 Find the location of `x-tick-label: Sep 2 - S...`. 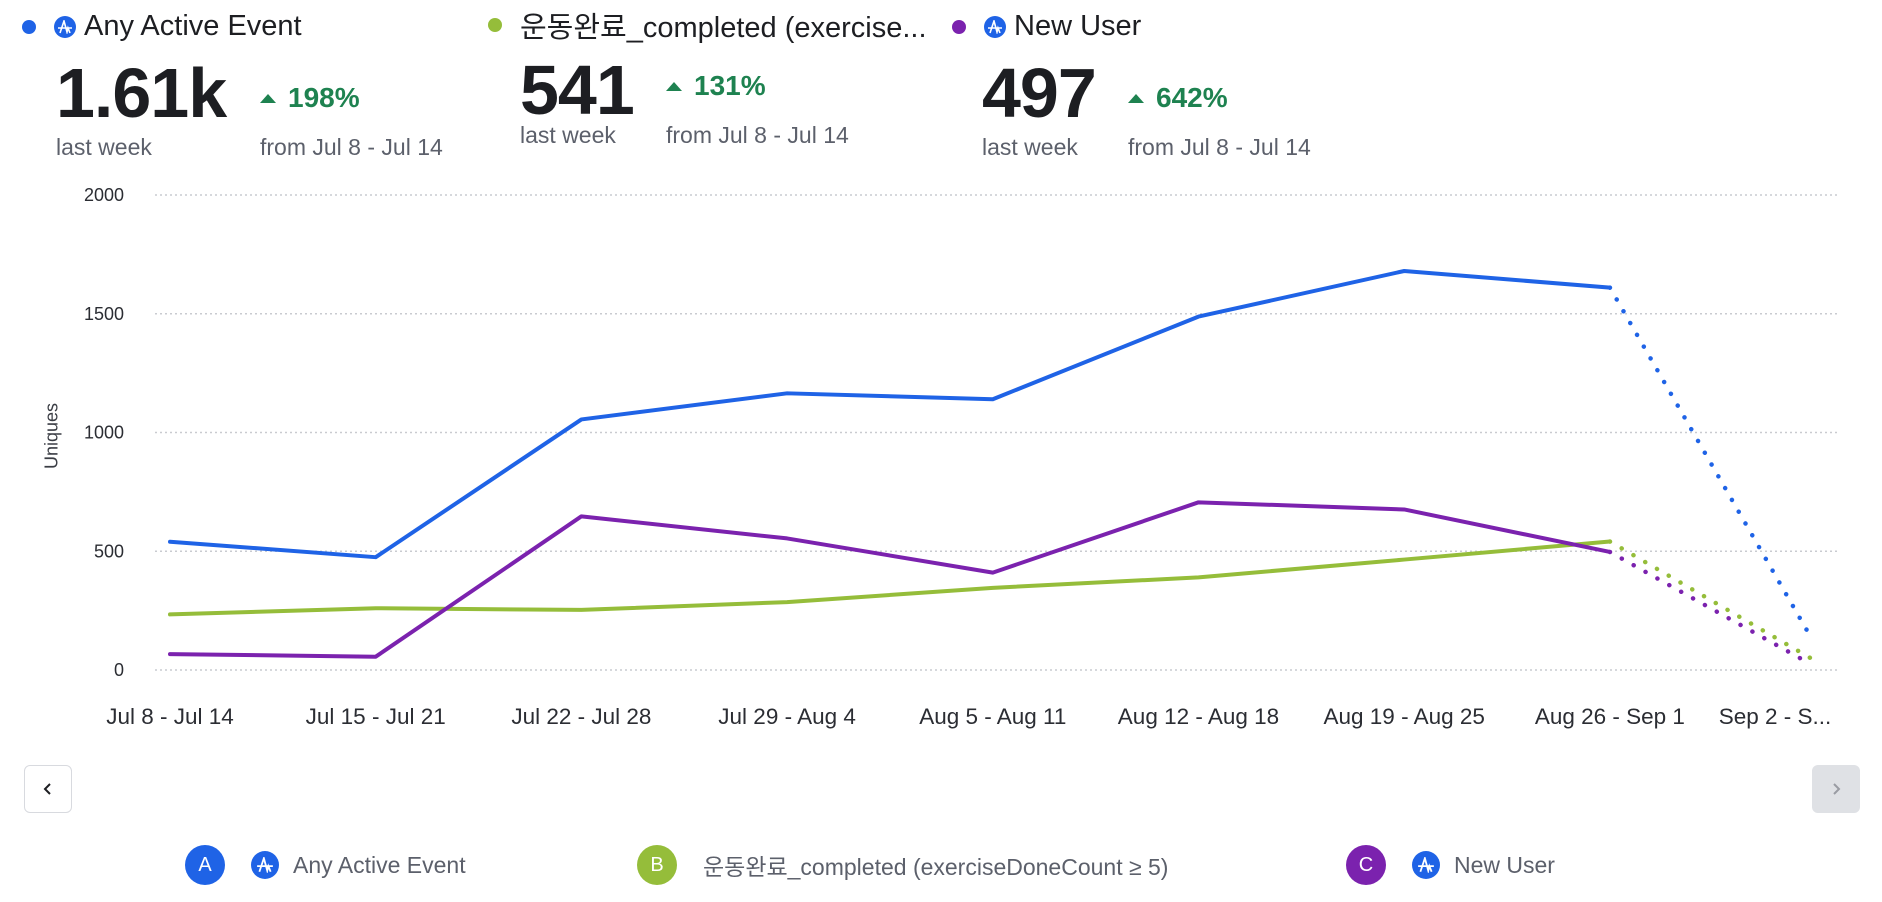

x-tick-label: Sep 2 - S... is located at coordinates (1775, 716).